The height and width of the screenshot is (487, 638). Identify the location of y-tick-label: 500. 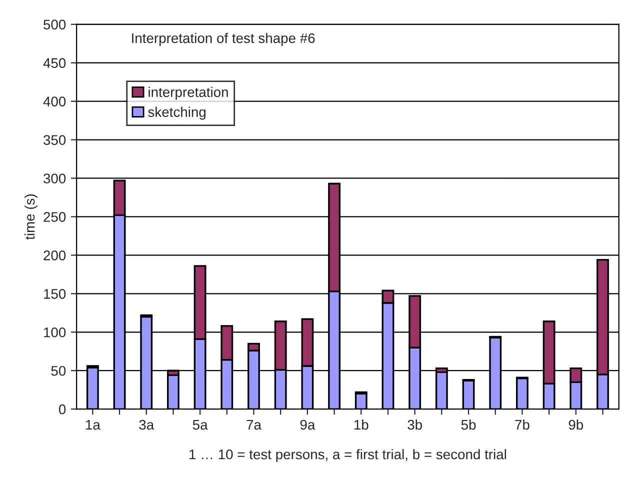
(55, 25).